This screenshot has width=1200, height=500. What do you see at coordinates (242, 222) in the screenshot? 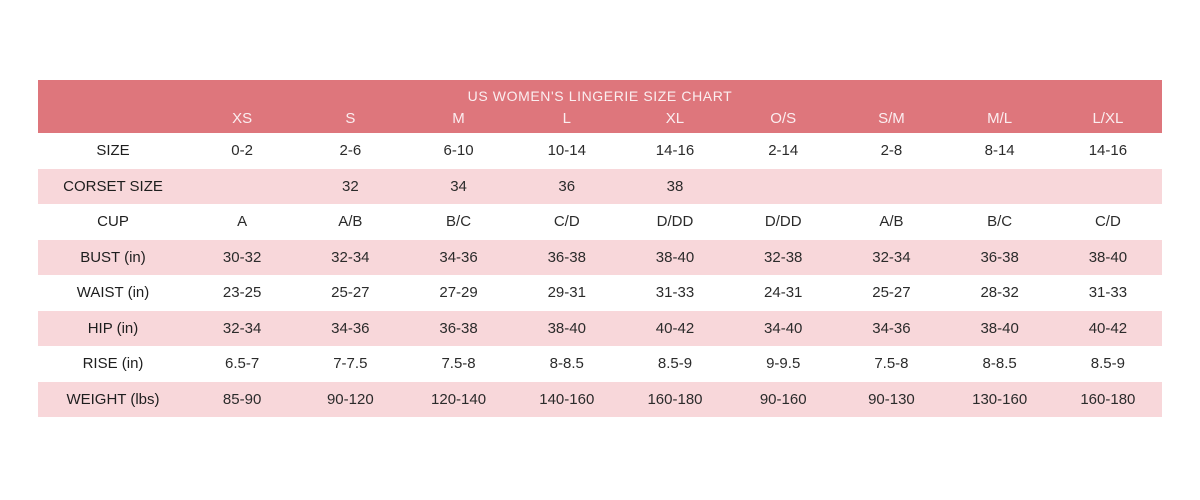
I see `value-cell: A` at bounding box center [242, 222].